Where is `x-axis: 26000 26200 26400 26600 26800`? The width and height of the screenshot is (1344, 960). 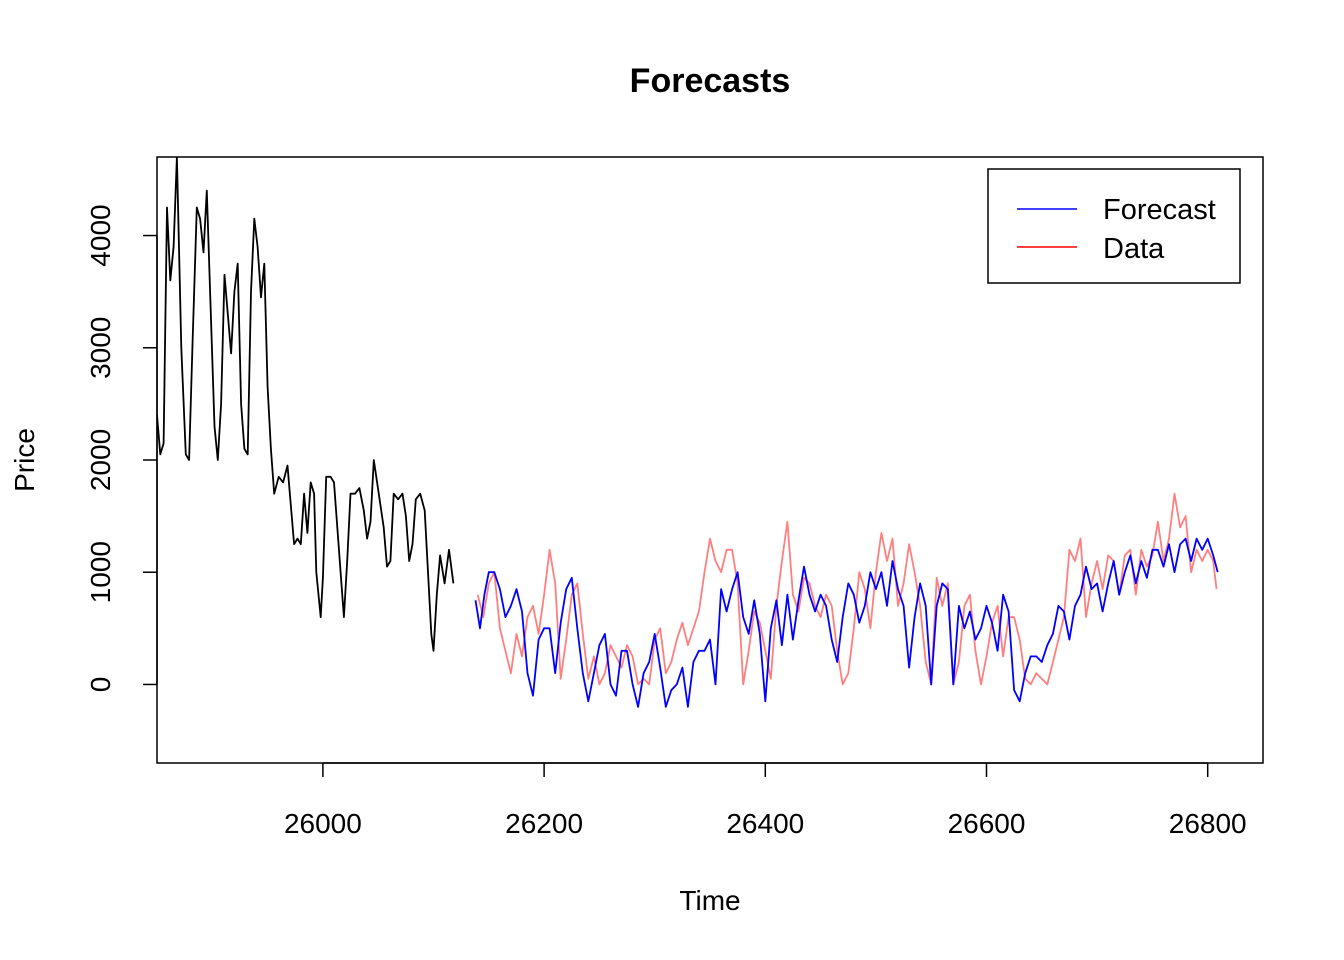
x-axis: 26000 26200 26400 26600 26800 is located at coordinates (765, 800).